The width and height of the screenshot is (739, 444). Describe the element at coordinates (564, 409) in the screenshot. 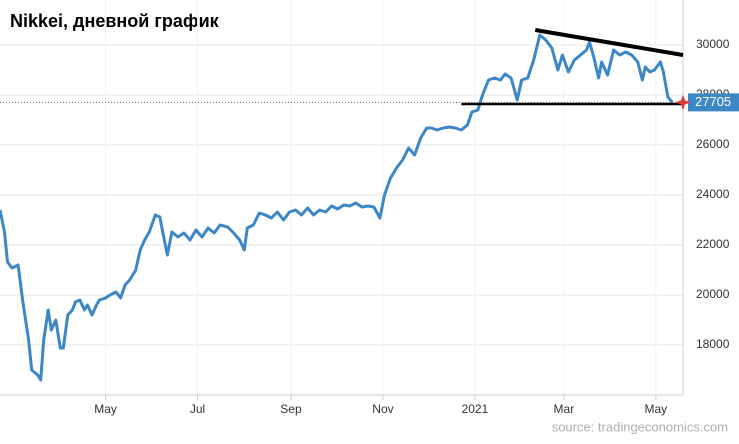

I see `x-tick-label: Mar` at that location.